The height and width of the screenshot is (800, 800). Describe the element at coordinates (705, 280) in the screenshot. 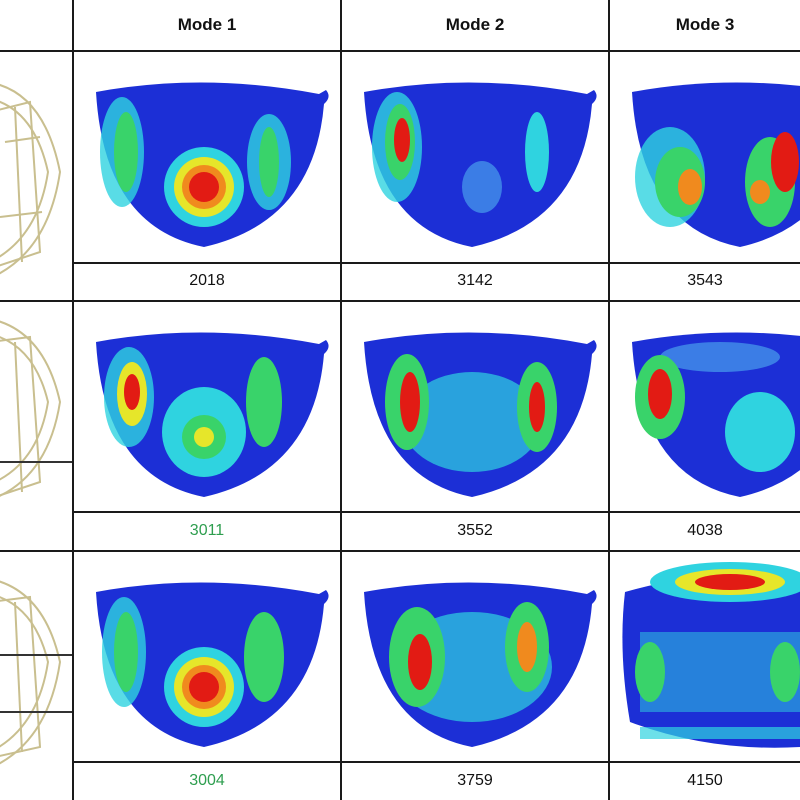

I see `value-row-1-mode-3: 3543` at that location.